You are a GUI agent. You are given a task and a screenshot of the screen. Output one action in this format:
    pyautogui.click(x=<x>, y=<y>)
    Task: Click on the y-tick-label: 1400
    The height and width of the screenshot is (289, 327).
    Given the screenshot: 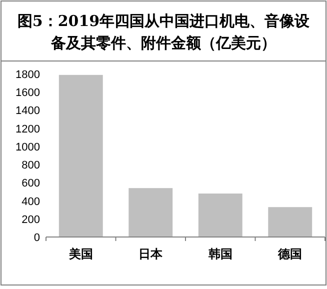 What is the action you would take?
    pyautogui.click(x=28, y=111)
    